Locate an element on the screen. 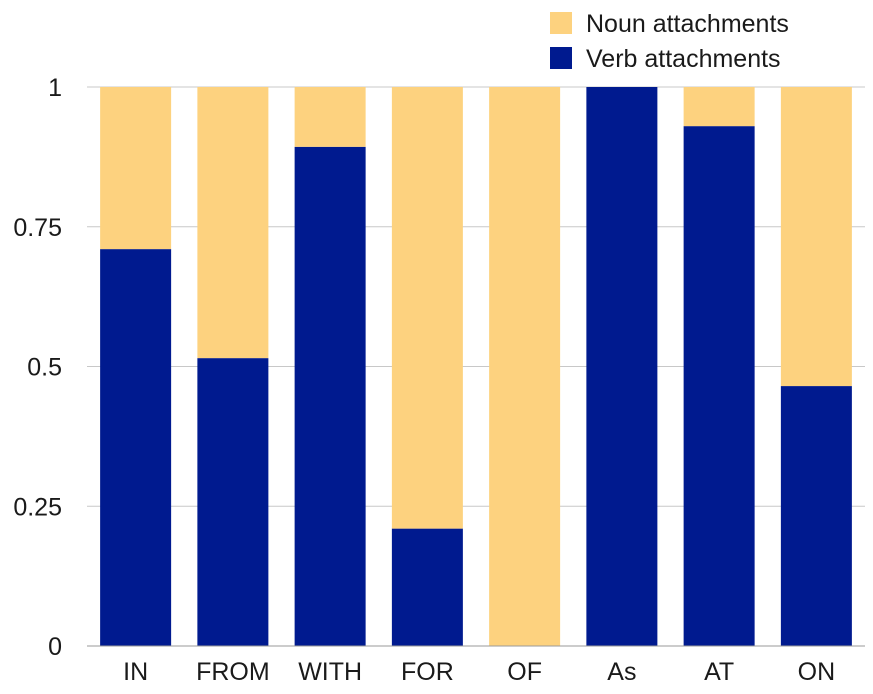 This screenshot has height=694, width=873. y-tick-label: 0 is located at coordinates (55, 647).